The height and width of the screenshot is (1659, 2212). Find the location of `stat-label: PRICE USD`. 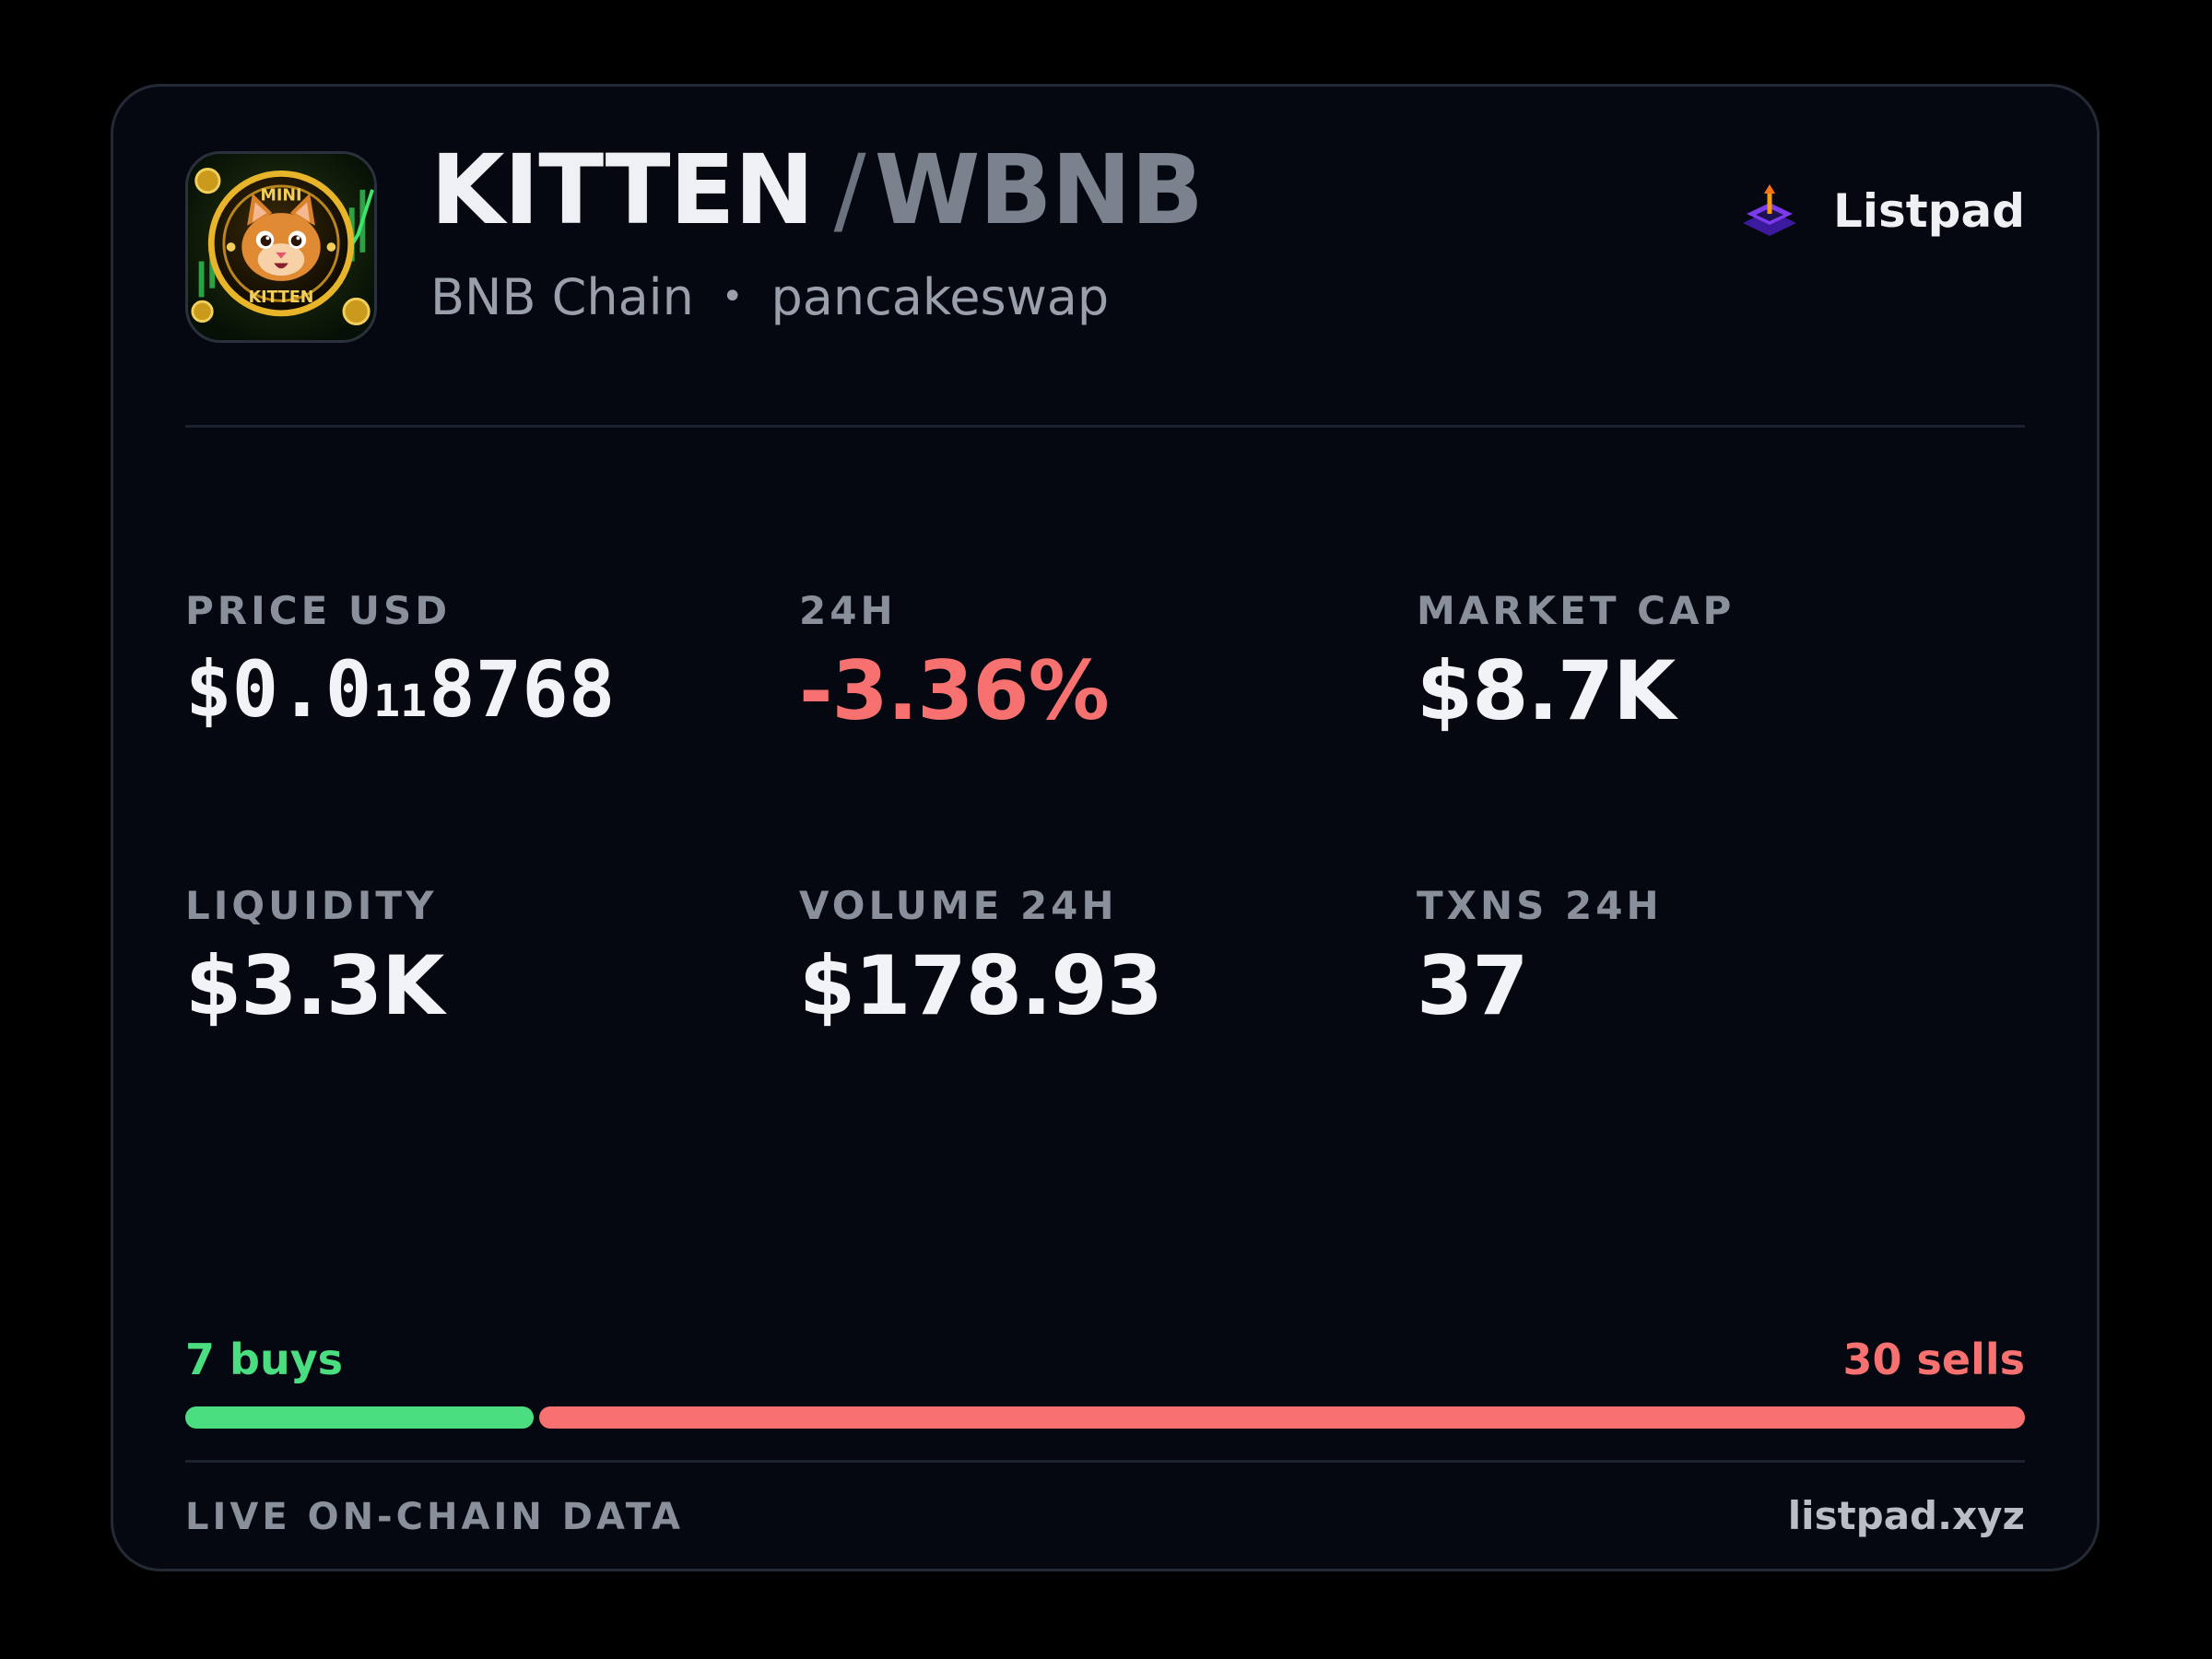

stat-label: PRICE USD is located at coordinates (318, 610).